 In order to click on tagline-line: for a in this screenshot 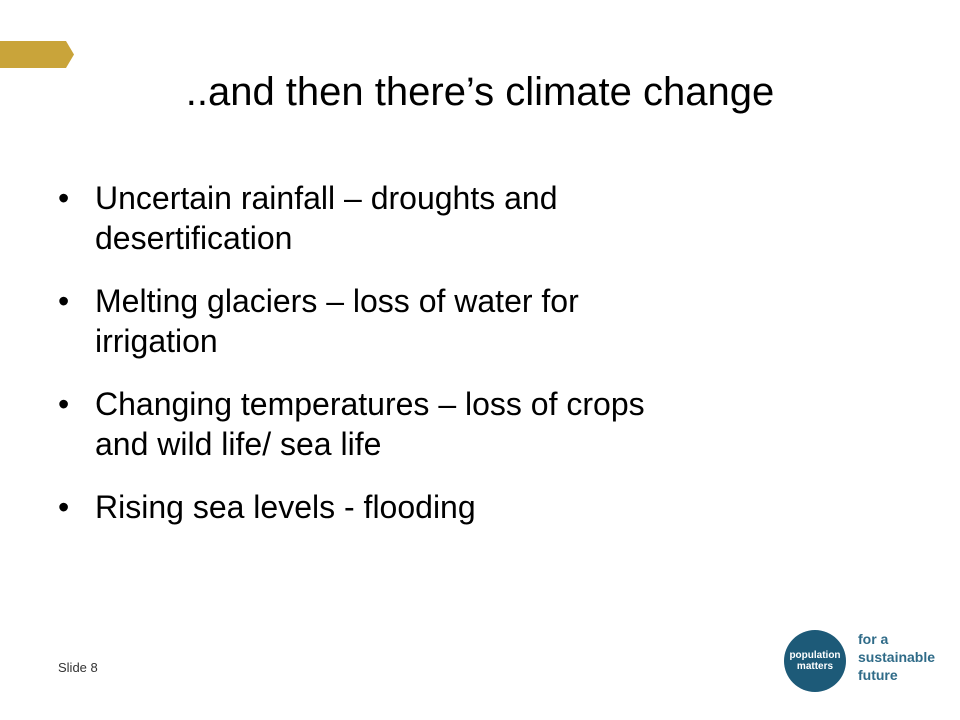, I will do `click(873, 639)`.